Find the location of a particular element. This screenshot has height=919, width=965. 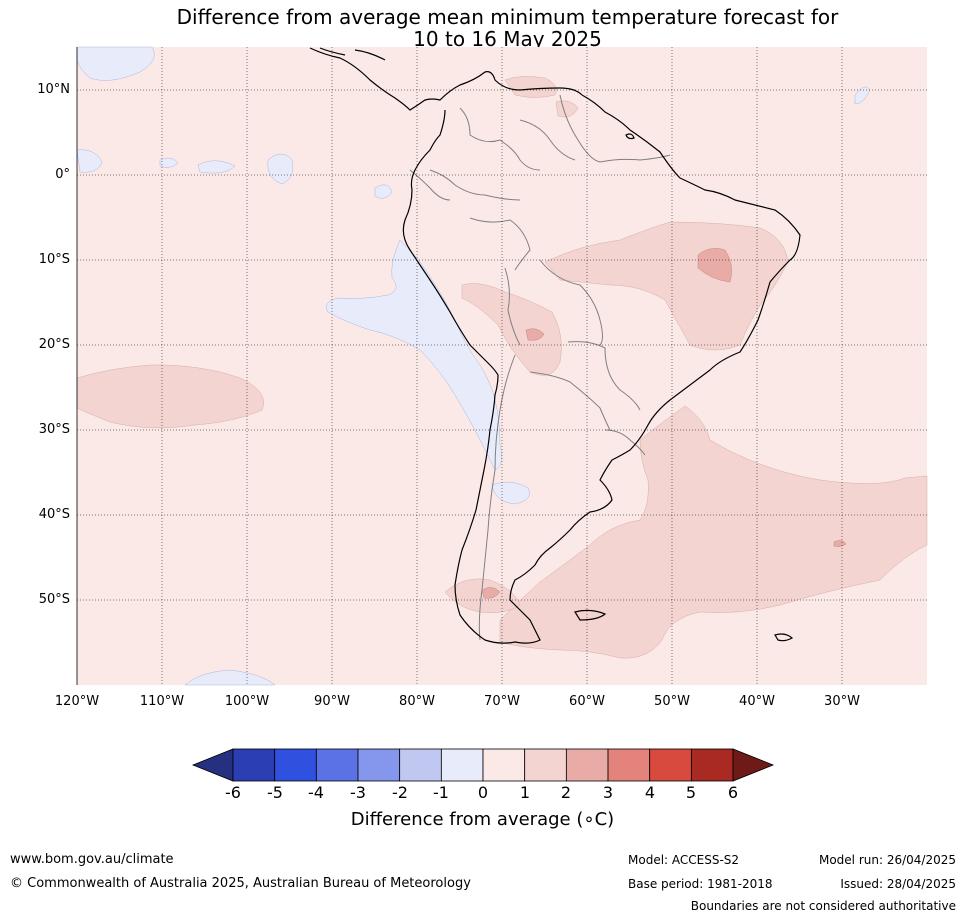

lon-label-90w: 90°W is located at coordinates (332, 701).